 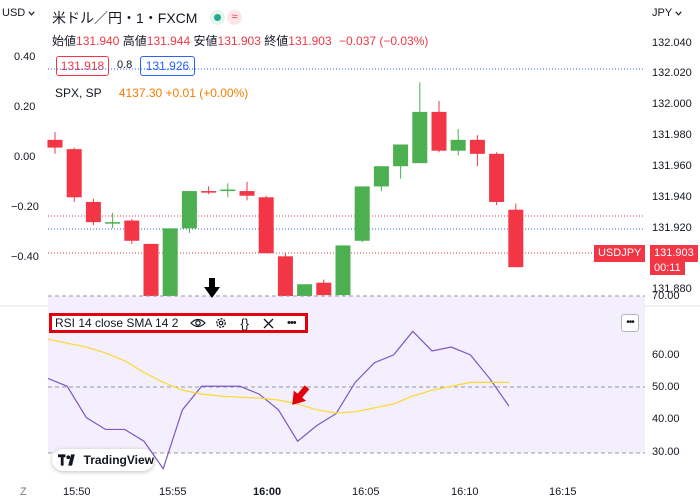 What do you see at coordinates (168, 41) in the screenshot?
I see `high-value: 131.944` at bounding box center [168, 41].